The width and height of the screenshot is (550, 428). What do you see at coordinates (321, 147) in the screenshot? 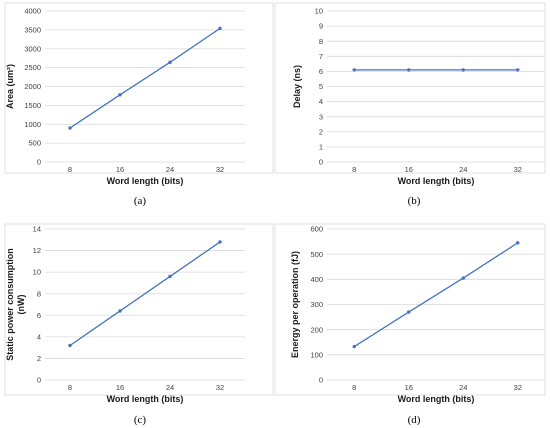
I see `y-tick-label: 1` at bounding box center [321, 147].